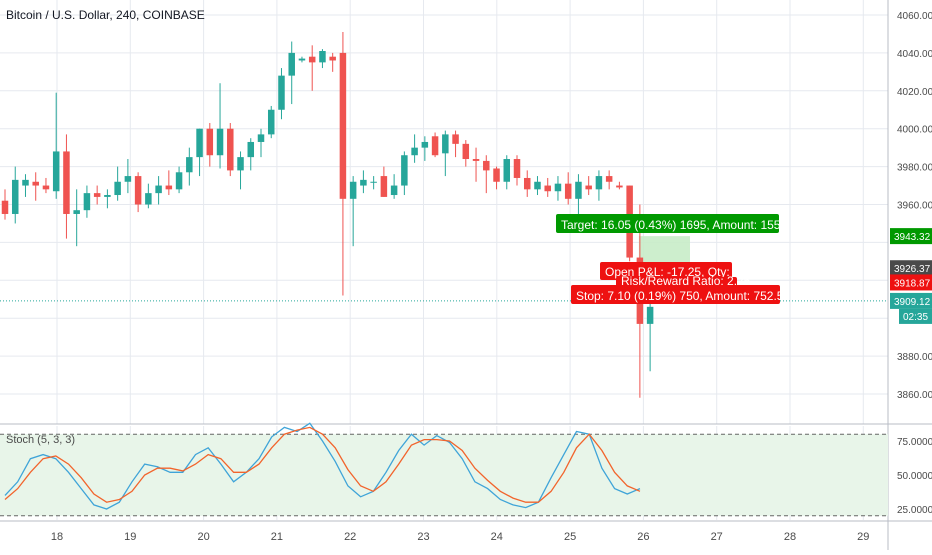  Describe the element at coordinates (863, 537) in the screenshot. I see `time-tick-label: 29` at that location.